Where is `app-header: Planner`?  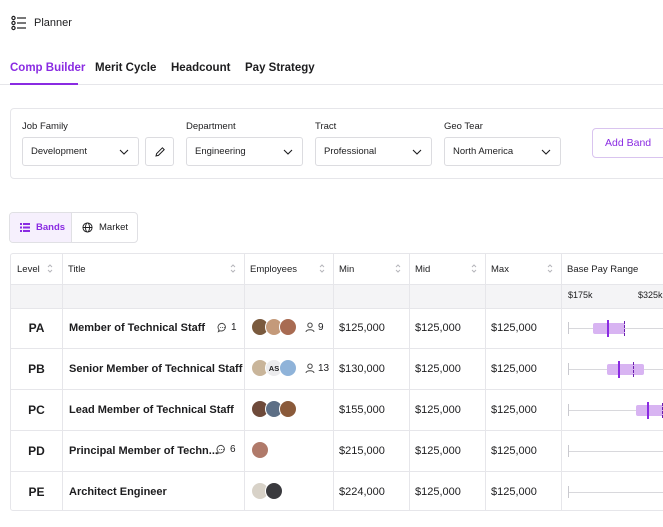 app-header: Planner is located at coordinates (41, 23).